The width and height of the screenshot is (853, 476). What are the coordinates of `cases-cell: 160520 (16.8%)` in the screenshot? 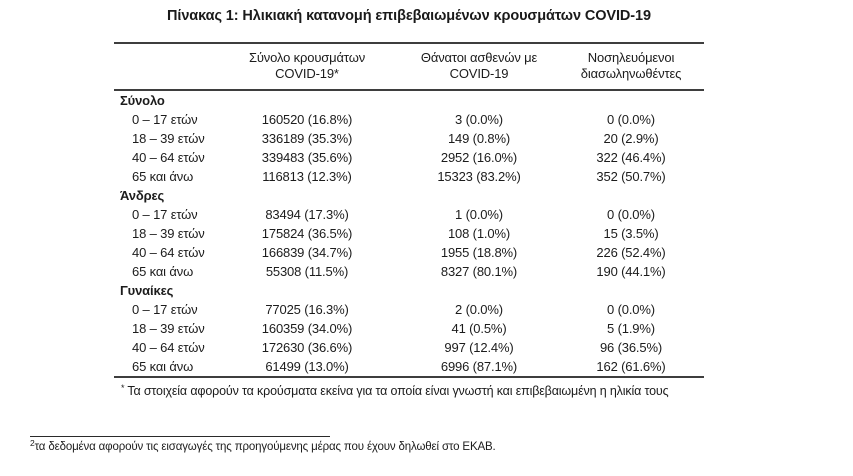 It's located at (307, 119).